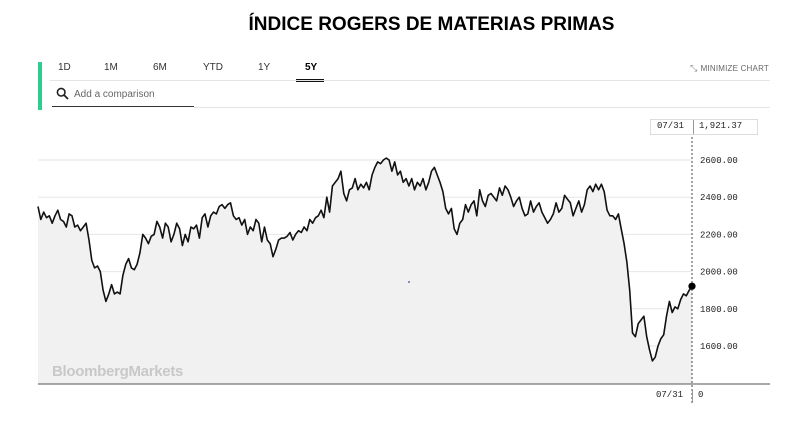 The width and height of the screenshot is (803, 424). What do you see at coordinates (311, 67) in the screenshot?
I see `tab-5y: 5Y` at bounding box center [311, 67].